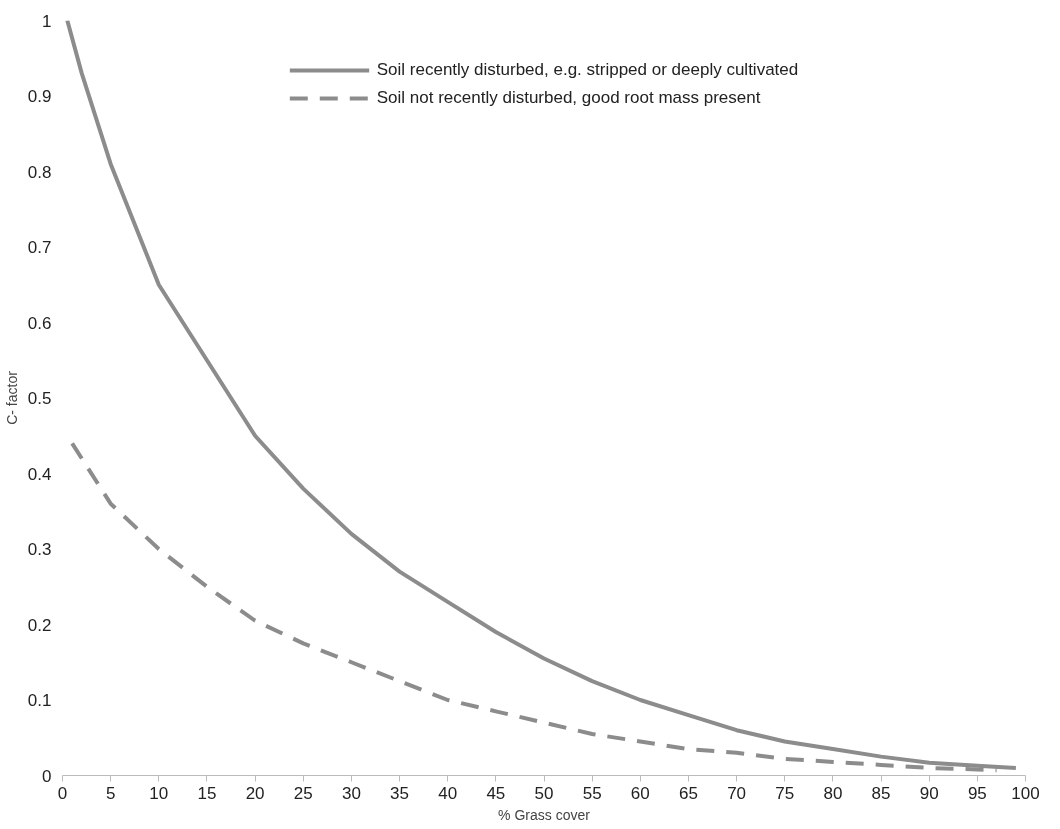 This screenshot has height=829, width=1060. I want to click on y-tick-label: 0.7, so click(39, 247).